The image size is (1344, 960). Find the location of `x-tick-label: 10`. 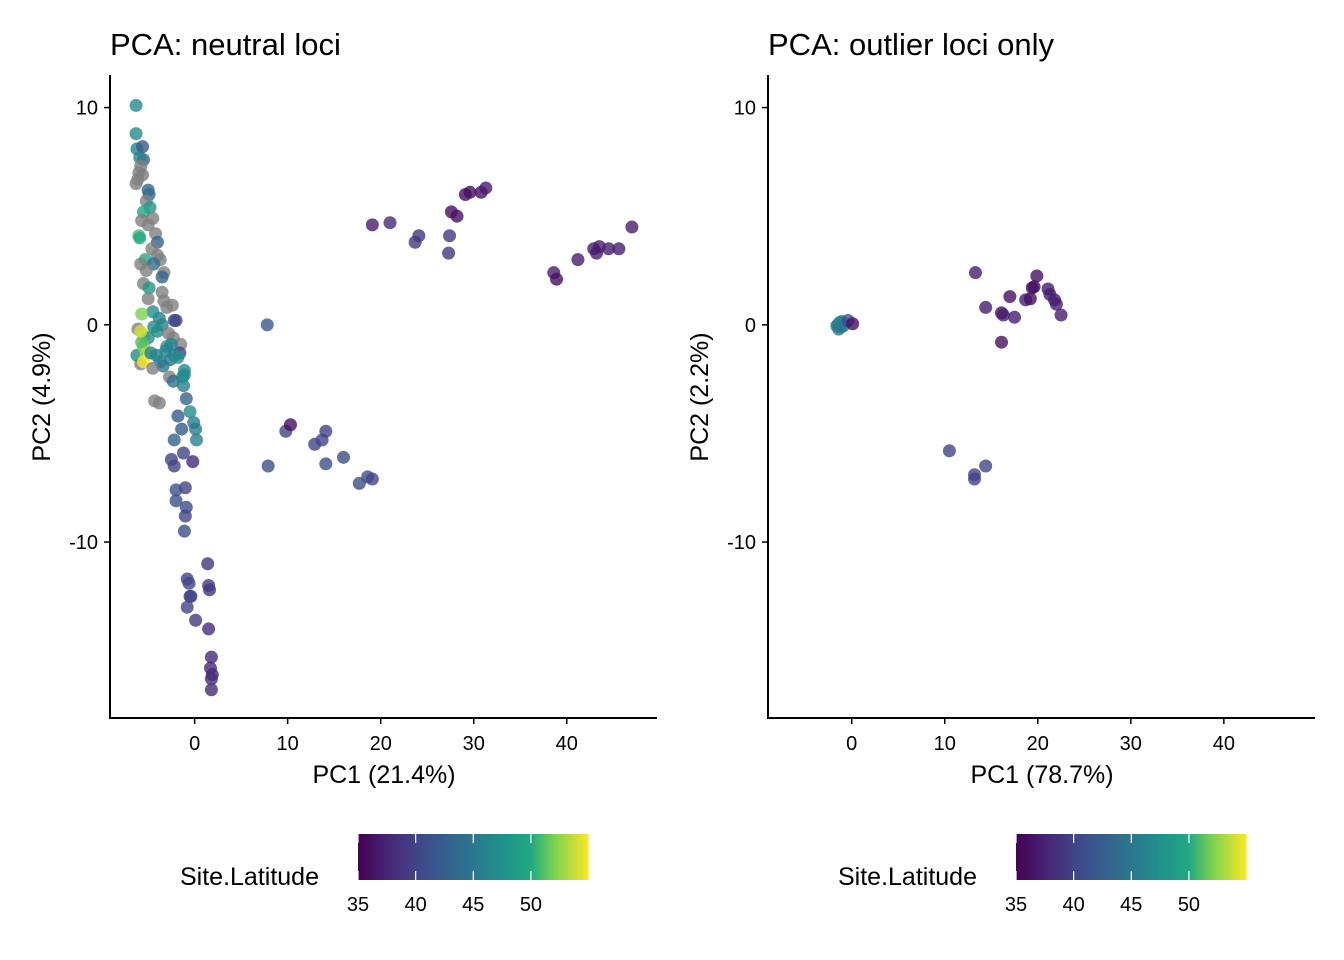

x-tick-label: 10 is located at coordinates (945, 744).